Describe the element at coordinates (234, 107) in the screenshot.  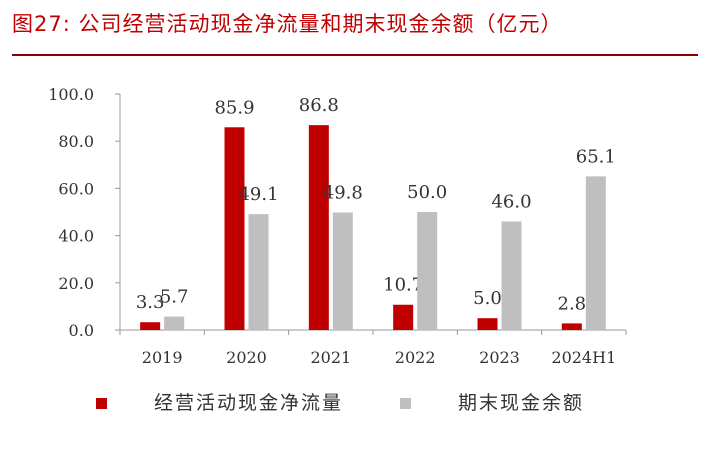
I see `operating-cash-flow-data-label: 85.9` at that location.